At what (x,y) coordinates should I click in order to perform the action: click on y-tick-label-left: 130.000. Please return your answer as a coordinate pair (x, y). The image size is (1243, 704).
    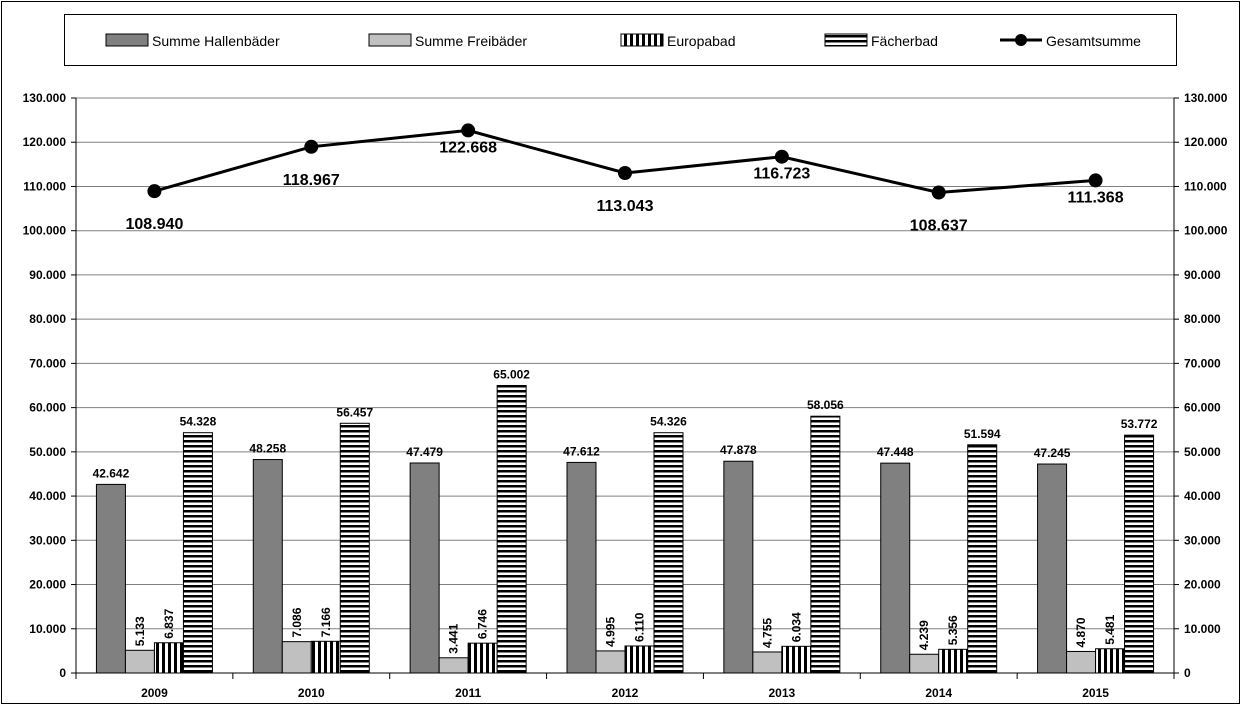
    Looking at the image, I should click on (45, 98).